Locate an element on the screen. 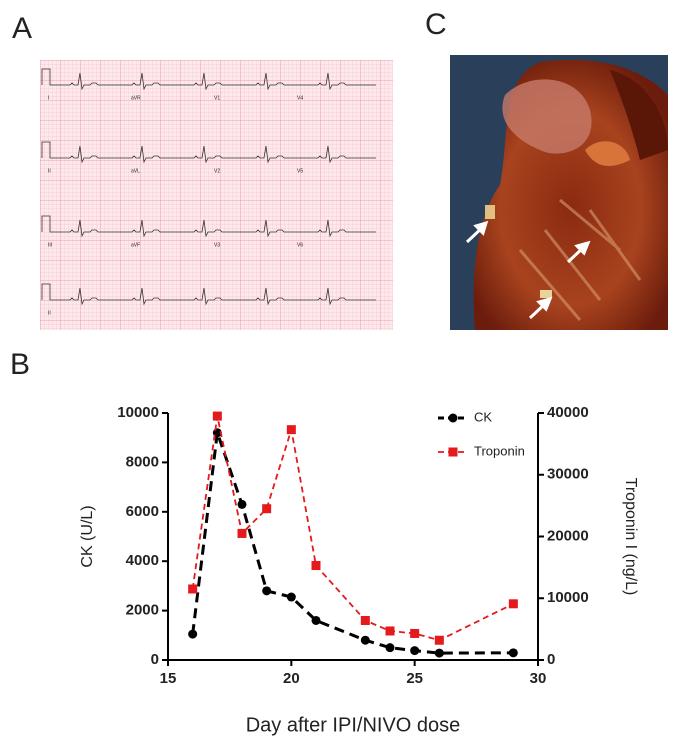 This screenshot has height=752, width=680. y-tick-label: 8000 is located at coordinates (142, 461).